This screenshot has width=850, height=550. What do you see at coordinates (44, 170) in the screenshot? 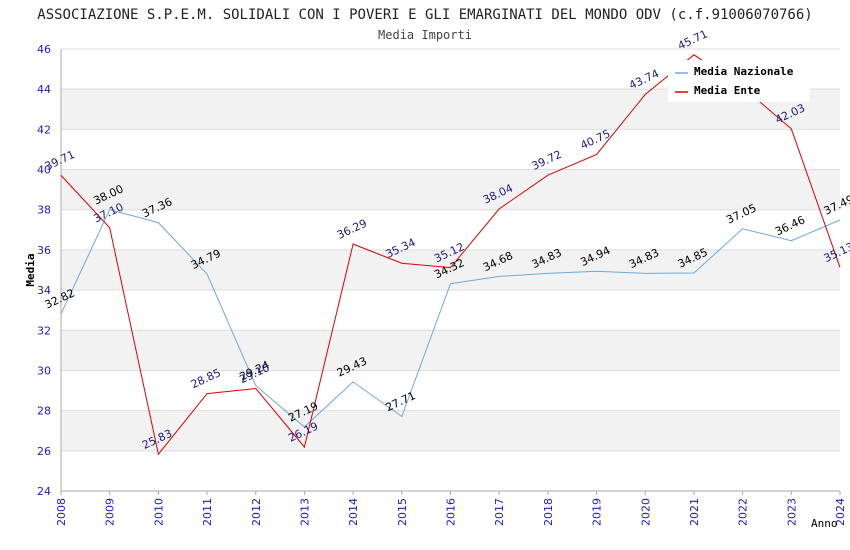
I see `y-tick-label: 40` at bounding box center [44, 170].